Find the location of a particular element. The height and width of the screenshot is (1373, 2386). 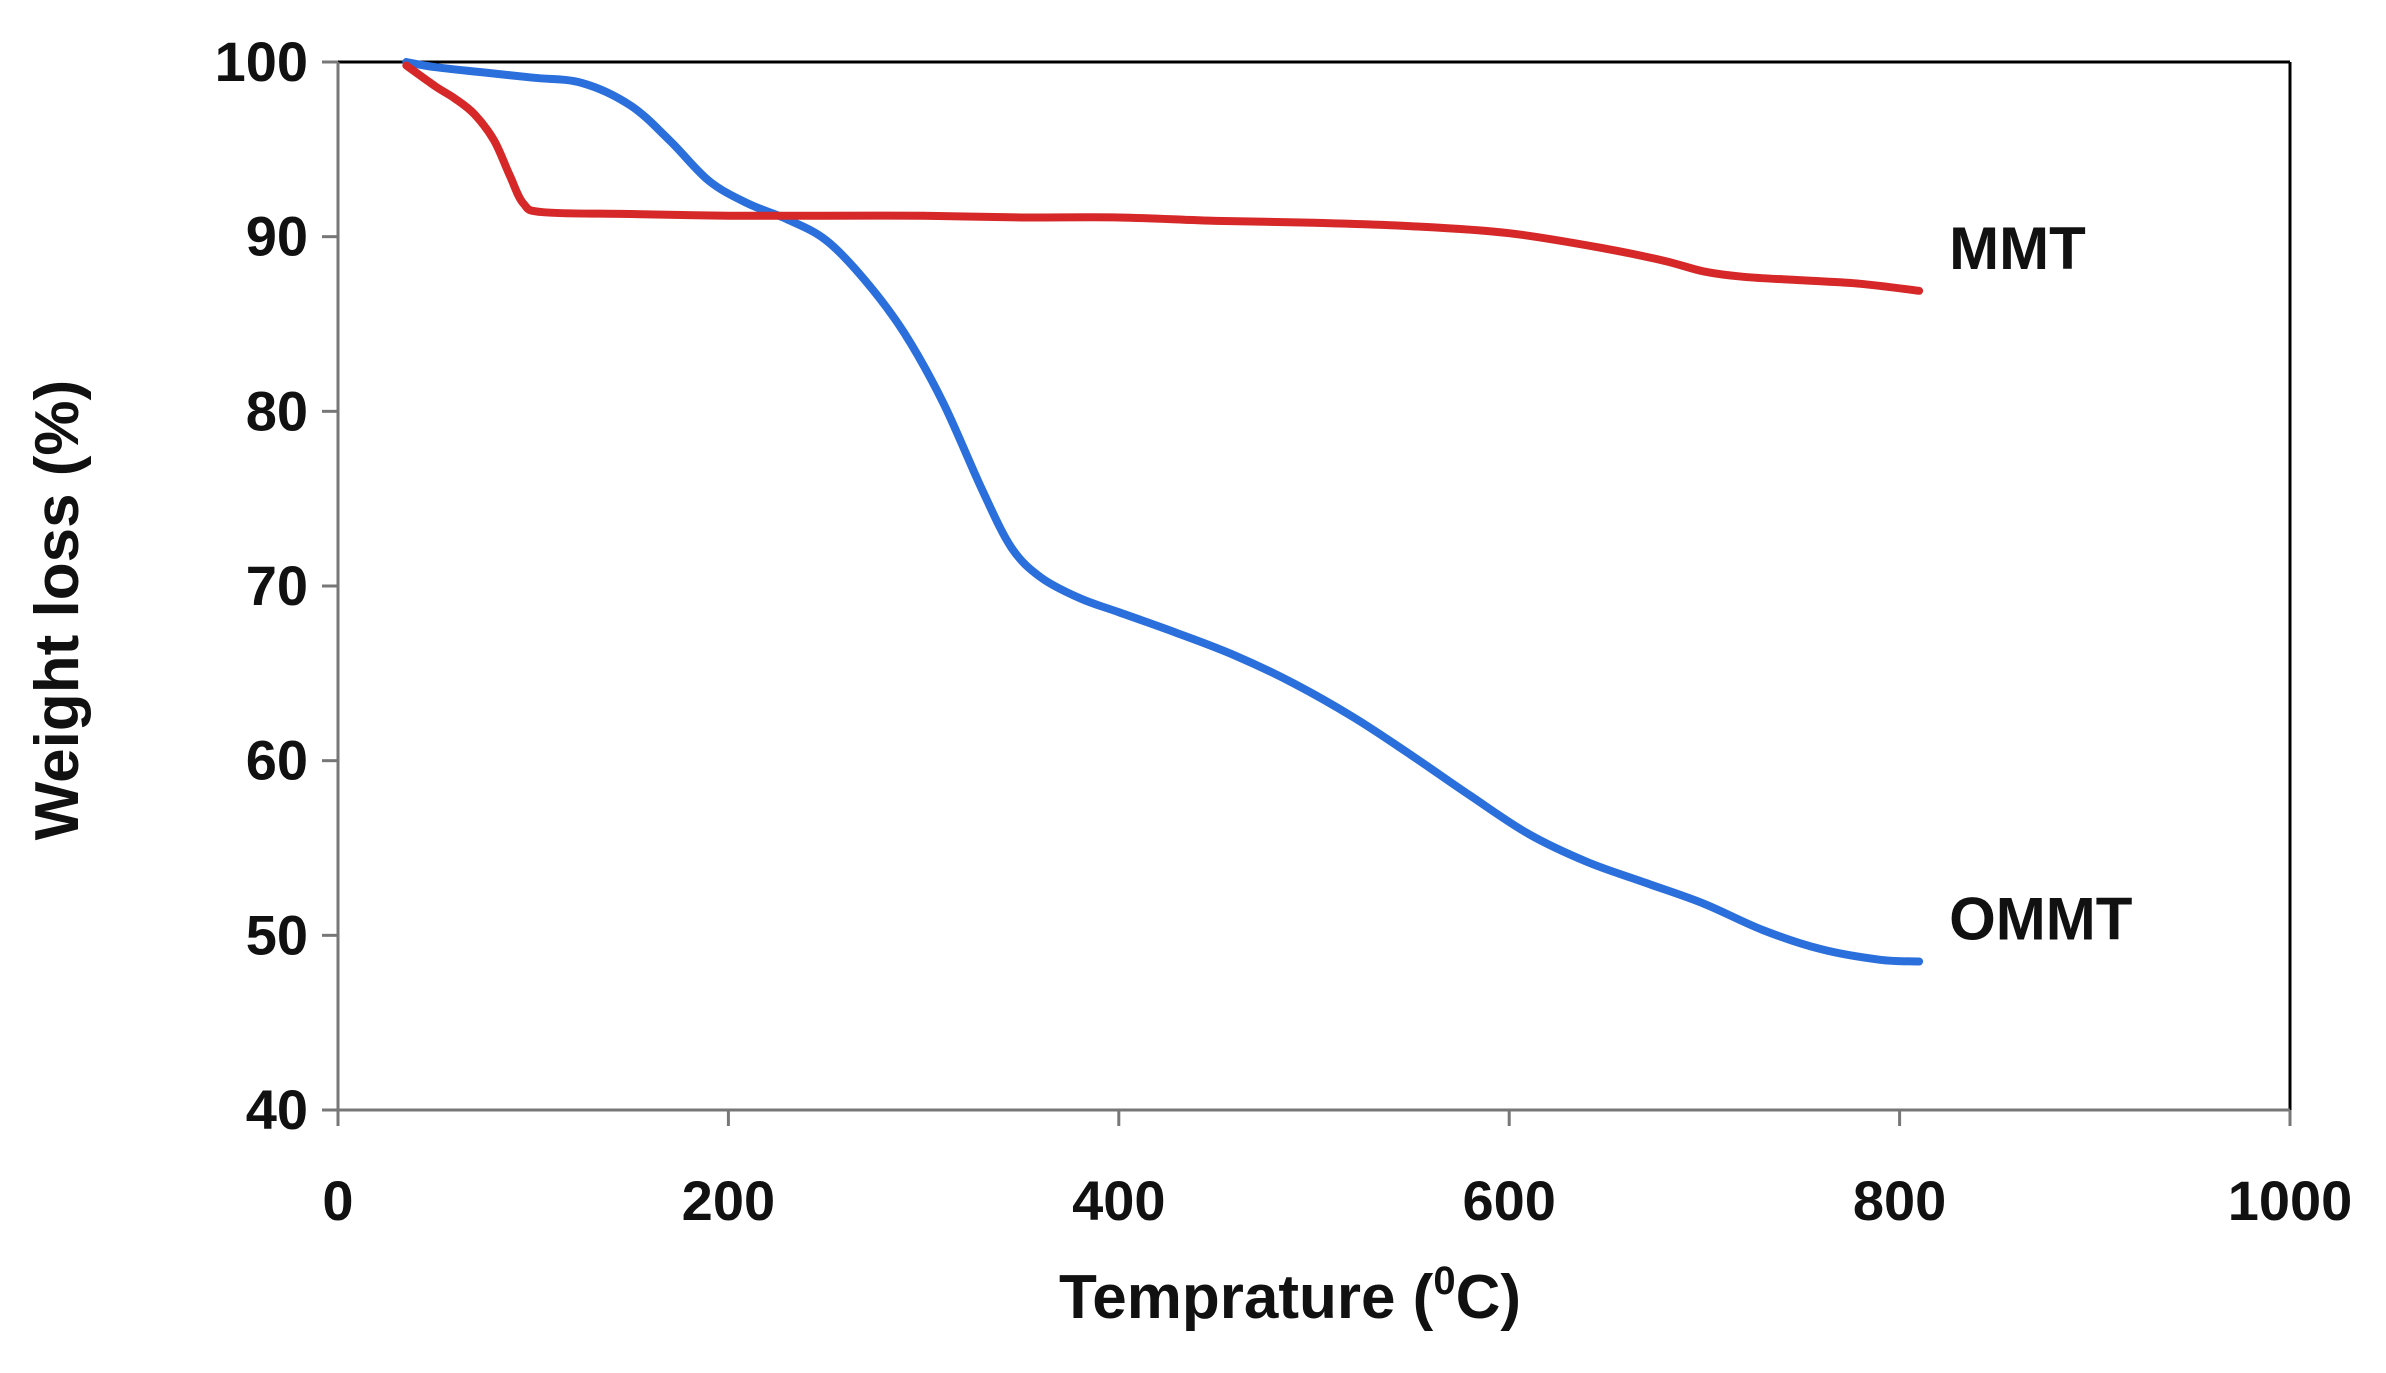

x-axis-ticks: 0 200 400 600 800 1000 is located at coordinates (1337, 1171).